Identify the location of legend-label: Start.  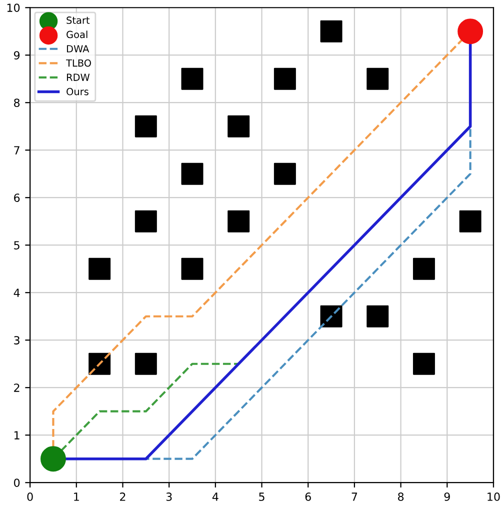
(78, 20).